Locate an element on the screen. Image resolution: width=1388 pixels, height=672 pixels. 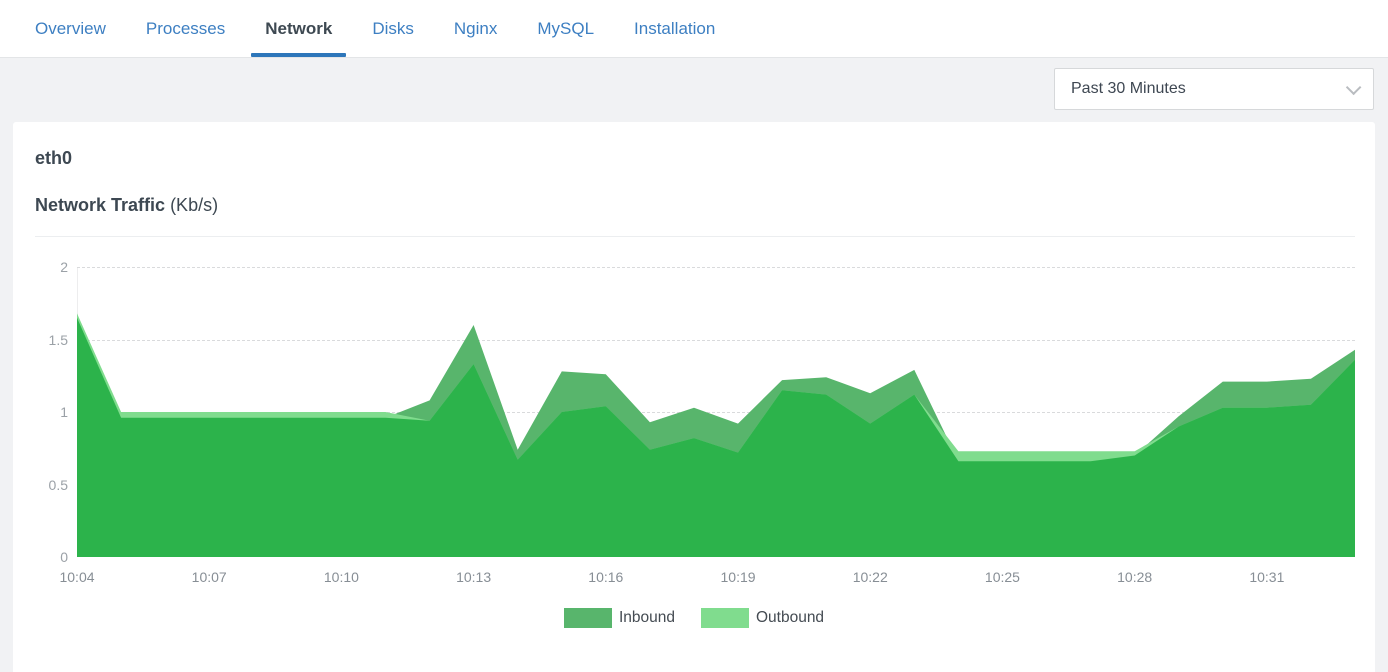
x-tick-label: 10:16 is located at coordinates (606, 577).